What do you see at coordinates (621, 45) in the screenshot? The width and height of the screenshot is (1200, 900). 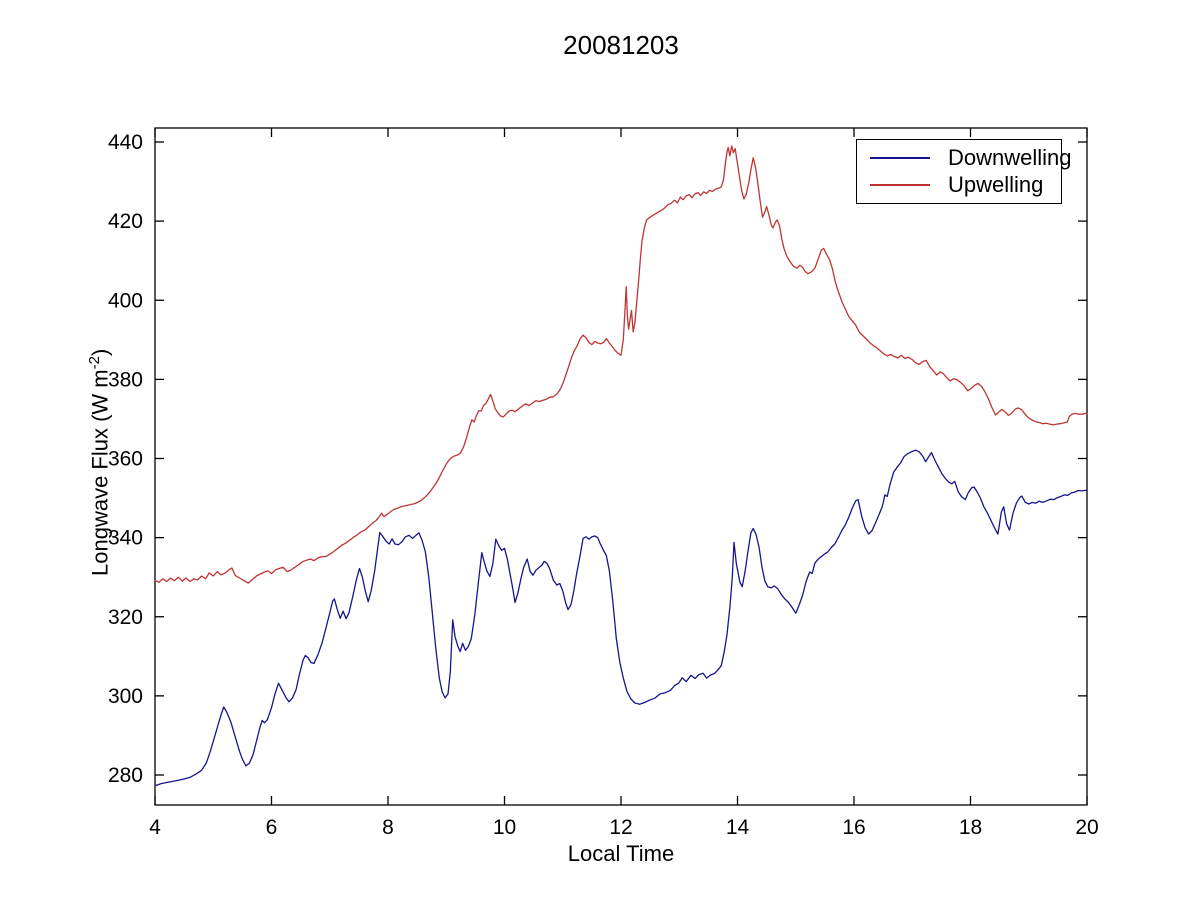 I see `chart-title: 20081203` at bounding box center [621, 45].